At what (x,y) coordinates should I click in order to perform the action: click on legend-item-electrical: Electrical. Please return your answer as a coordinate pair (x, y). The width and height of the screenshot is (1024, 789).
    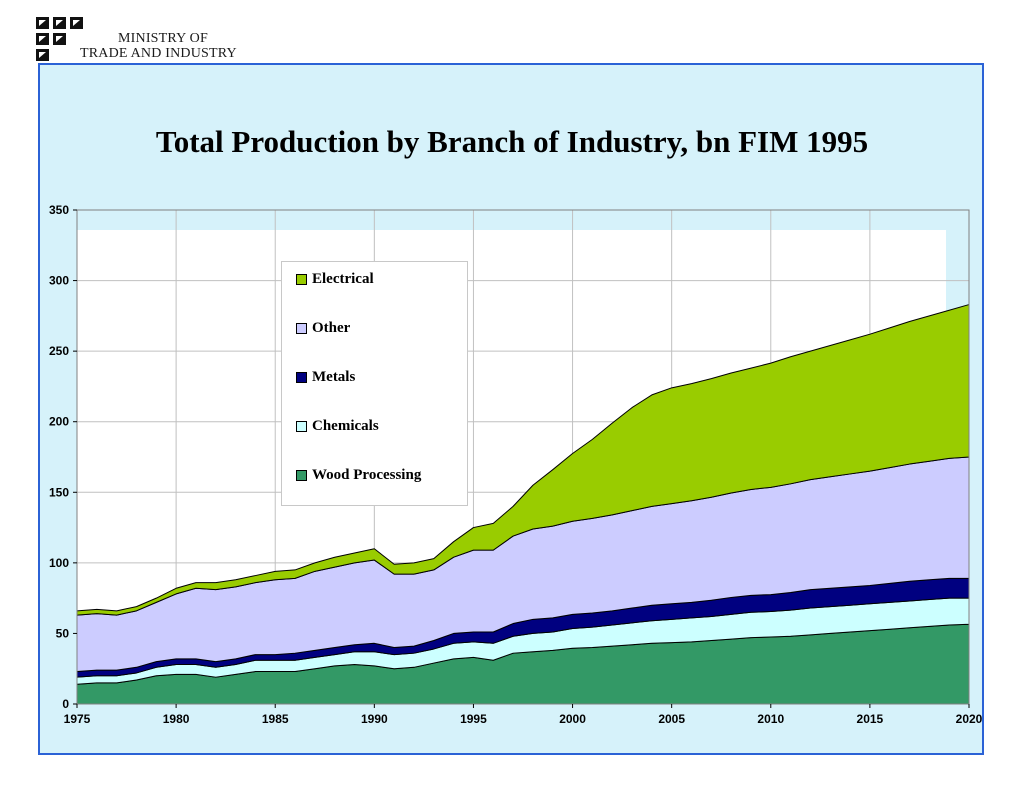
    Looking at the image, I should click on (335, 279).